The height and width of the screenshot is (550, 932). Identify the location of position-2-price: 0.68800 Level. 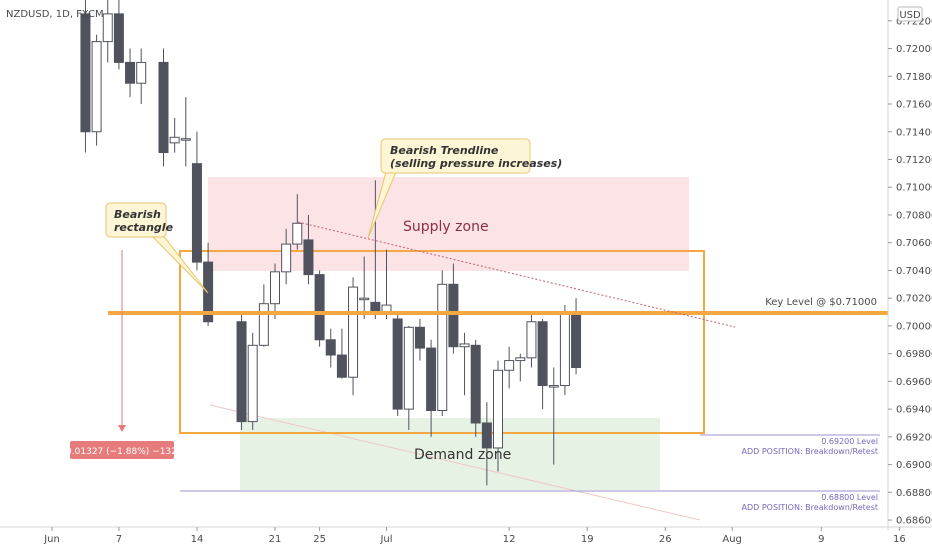
(849, 497).